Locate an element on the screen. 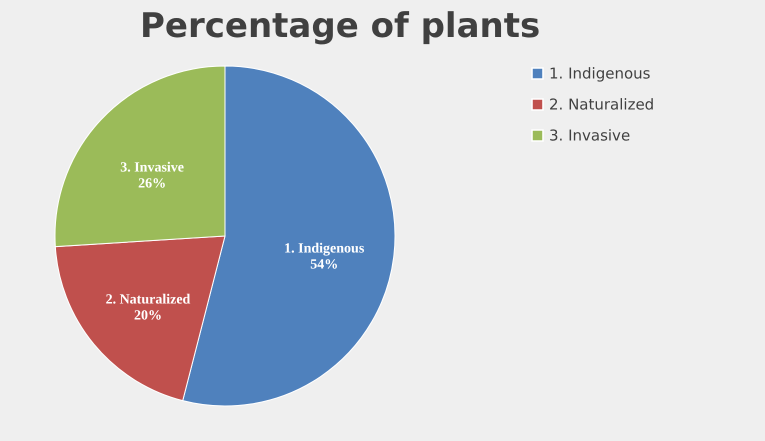 This screenshot has width=765, height=441. slice-label: 3. Invasive is located at coordinates (152, 168).